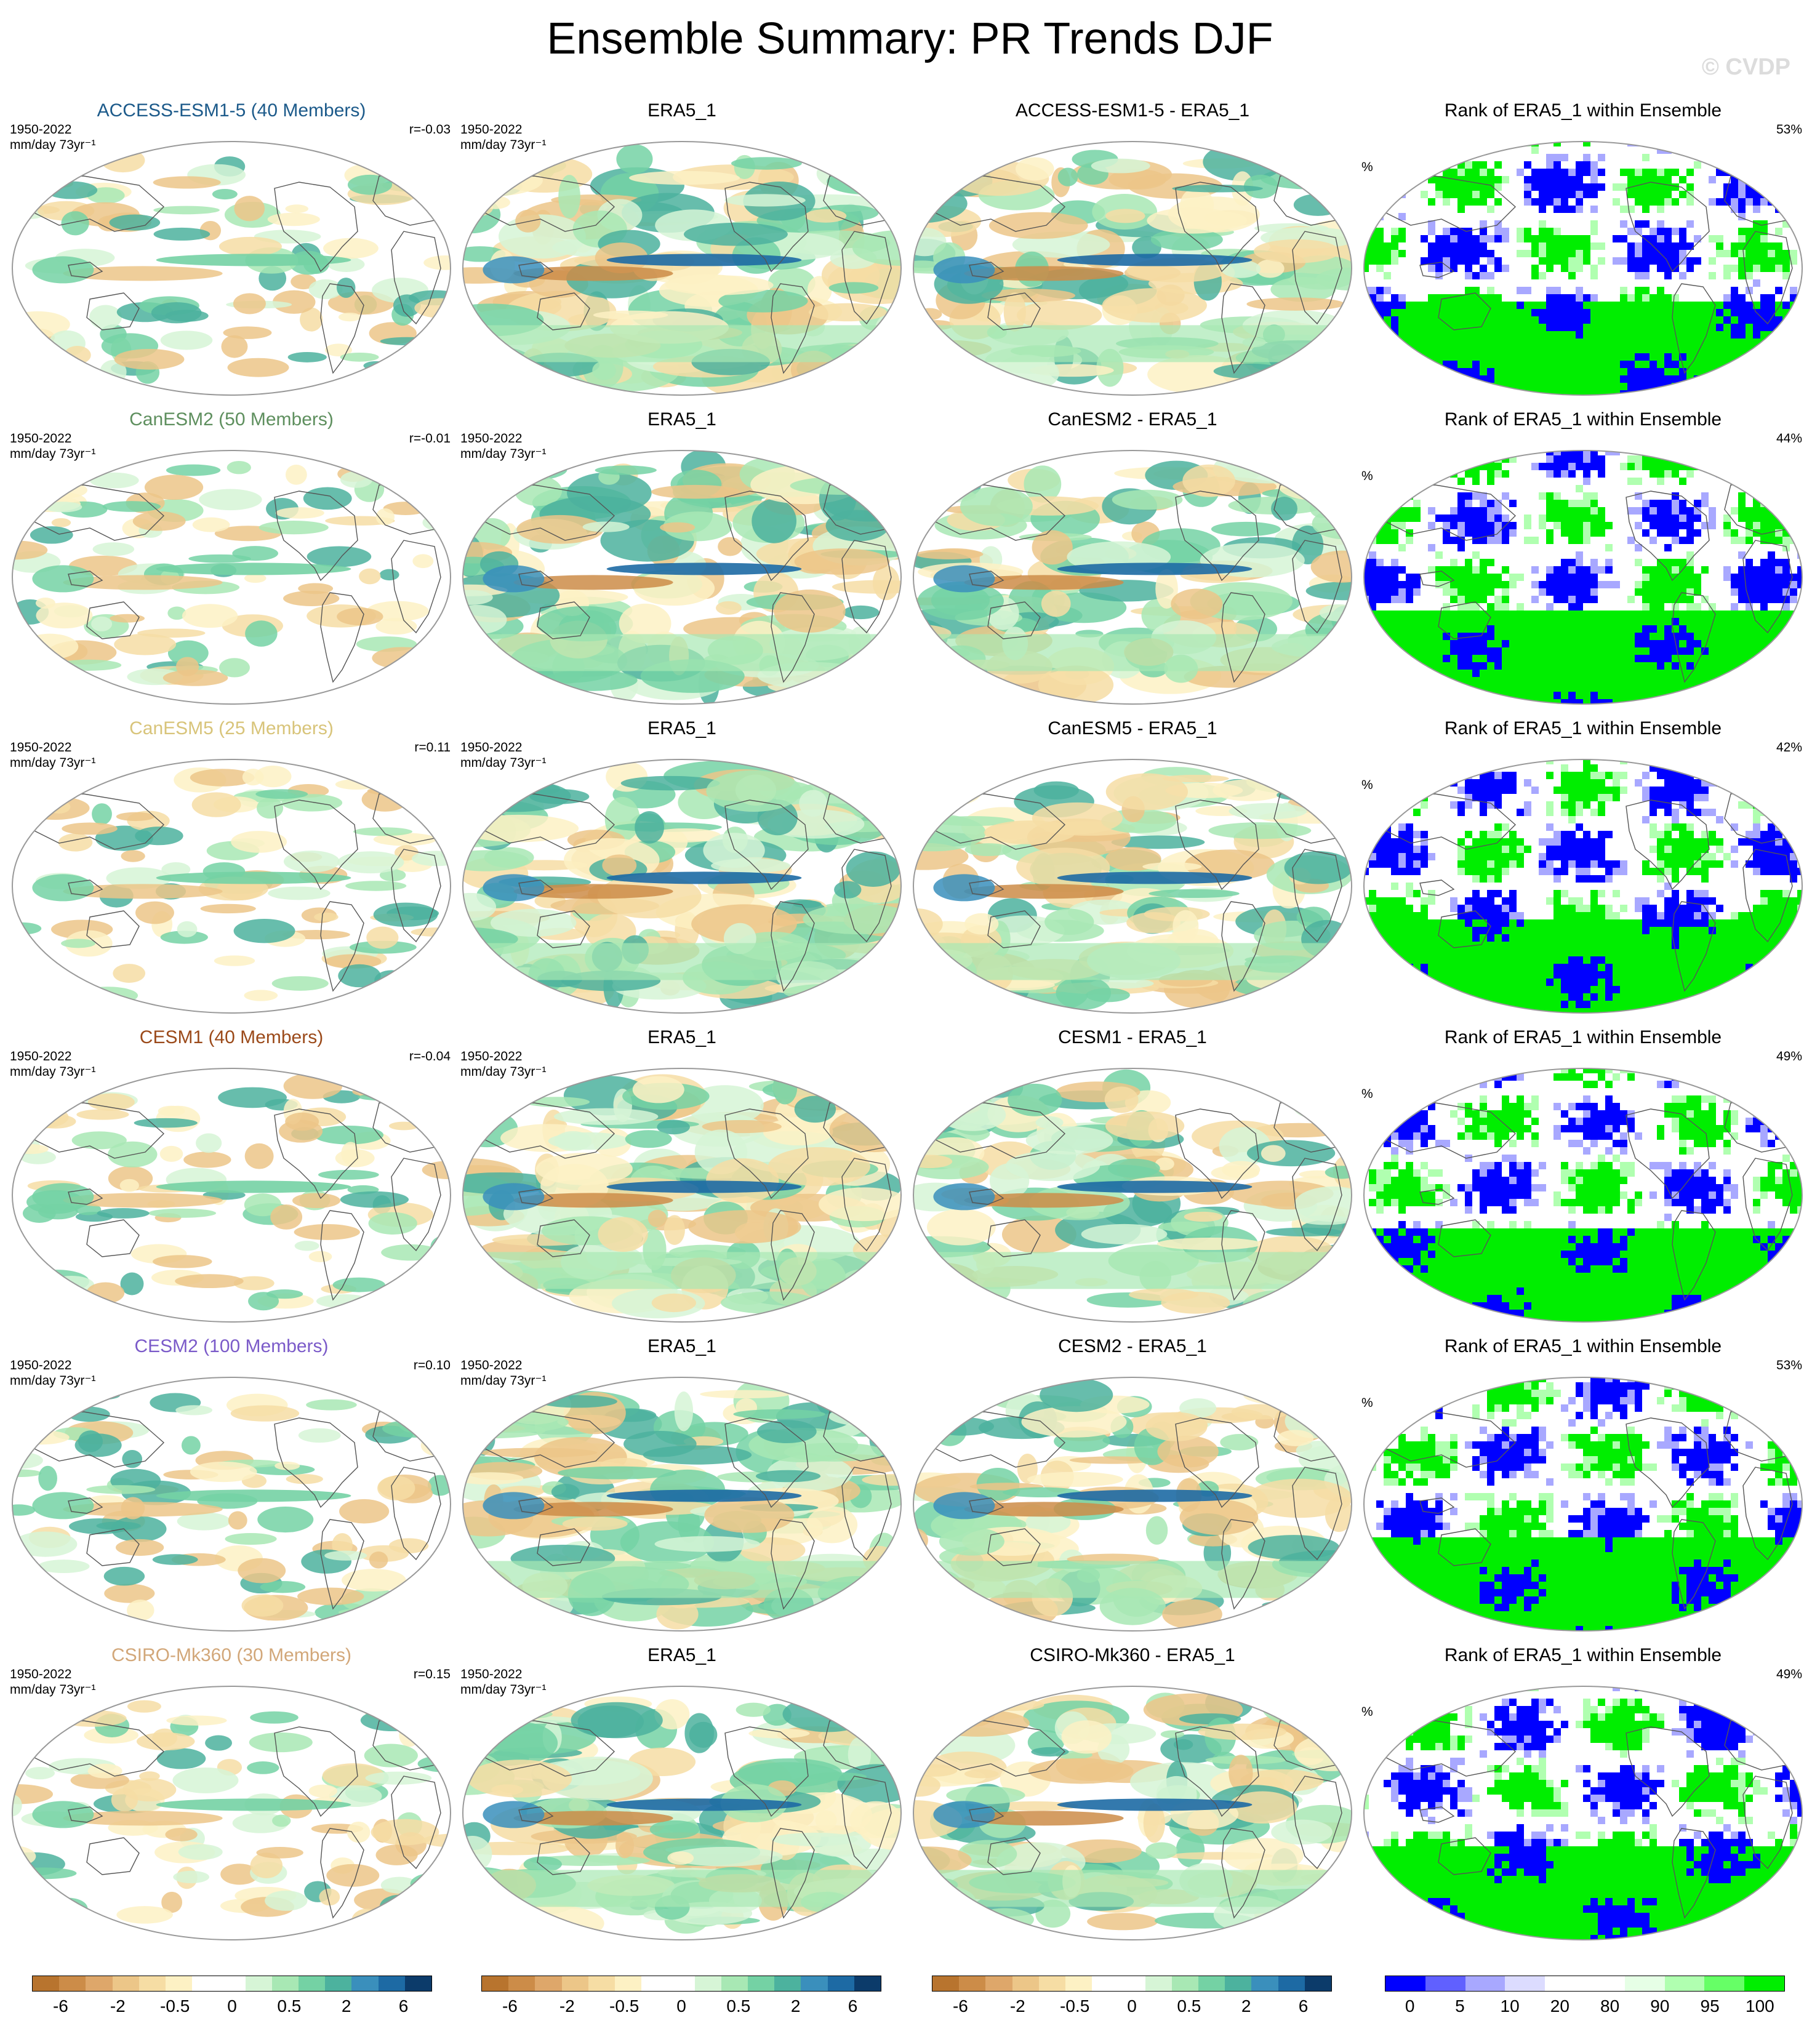 This screenshot has height=2026, width=1820. What do you see at coordinates (1132, 419) in the screenshot?
I see `diff-title: CanESM2 - ERA5_1` at bounding box center [1132, 419].